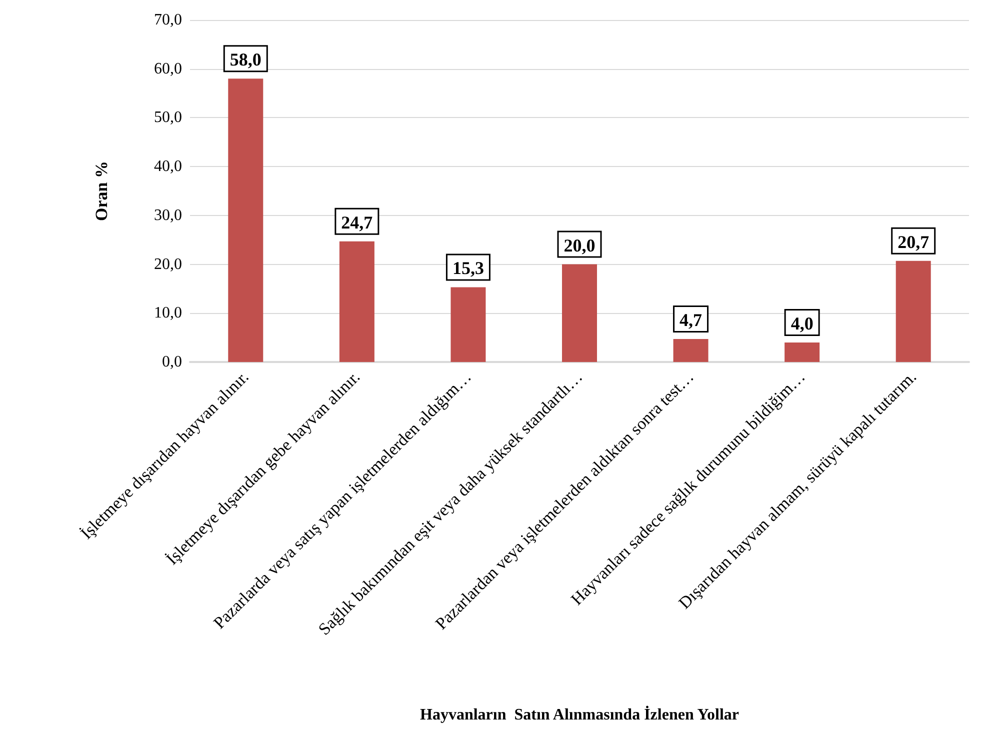  What do you see at coordinates (172, 362) in the screenshot?
I see `y-tick-label: 0,0` at bounding box center [172, 362].